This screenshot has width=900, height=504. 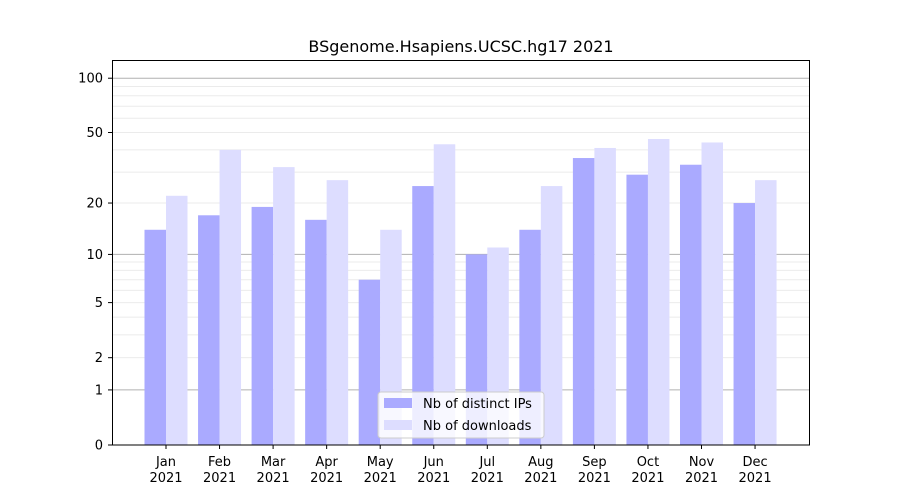 What do you see at coordinates (461, 415) in the screenshot?
I see `legend: Nb of distinct IPs Nb of downloads` at bounding box center [461, 415].